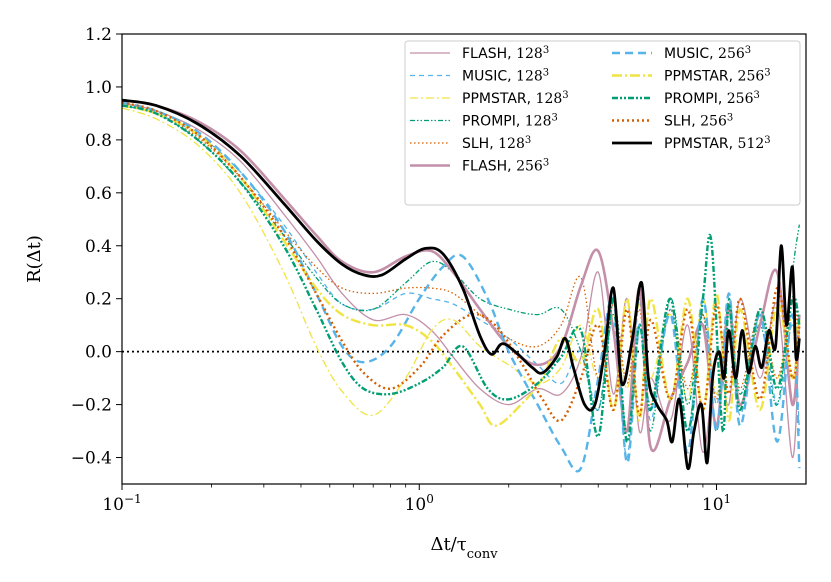  What do you see at coordinates (98, 88) in the screenshot?
I see `y-tick-label: 1.0` at bounding box center [98, 88].